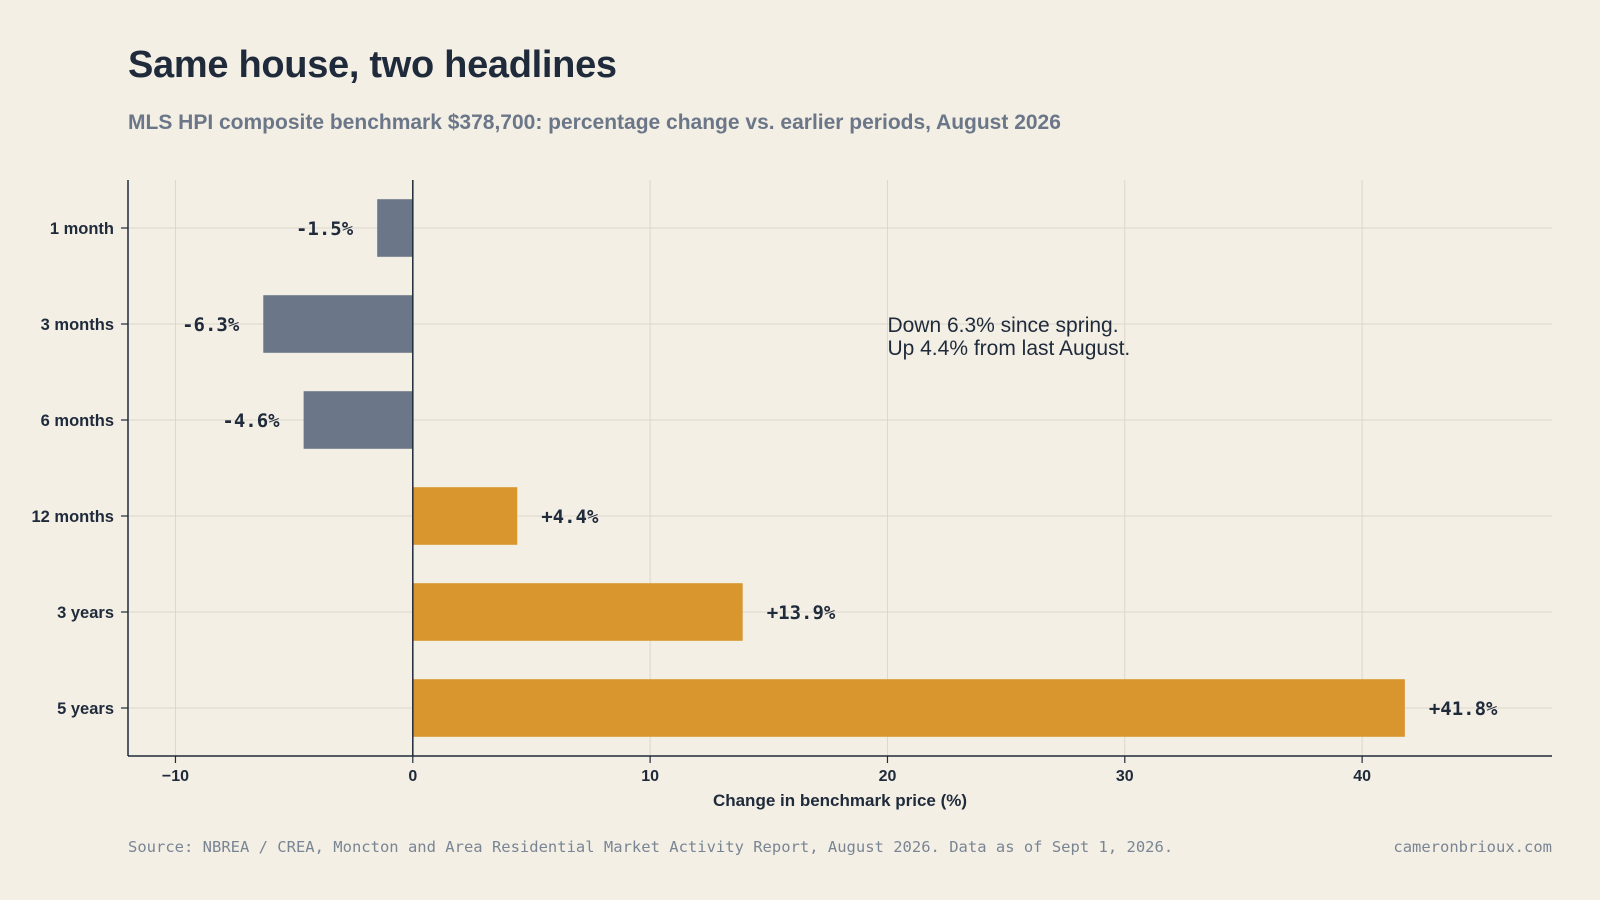  Describe the element at coordinates (888, 776) in the screenshot. I see `x-tick-label: 20` at that location.